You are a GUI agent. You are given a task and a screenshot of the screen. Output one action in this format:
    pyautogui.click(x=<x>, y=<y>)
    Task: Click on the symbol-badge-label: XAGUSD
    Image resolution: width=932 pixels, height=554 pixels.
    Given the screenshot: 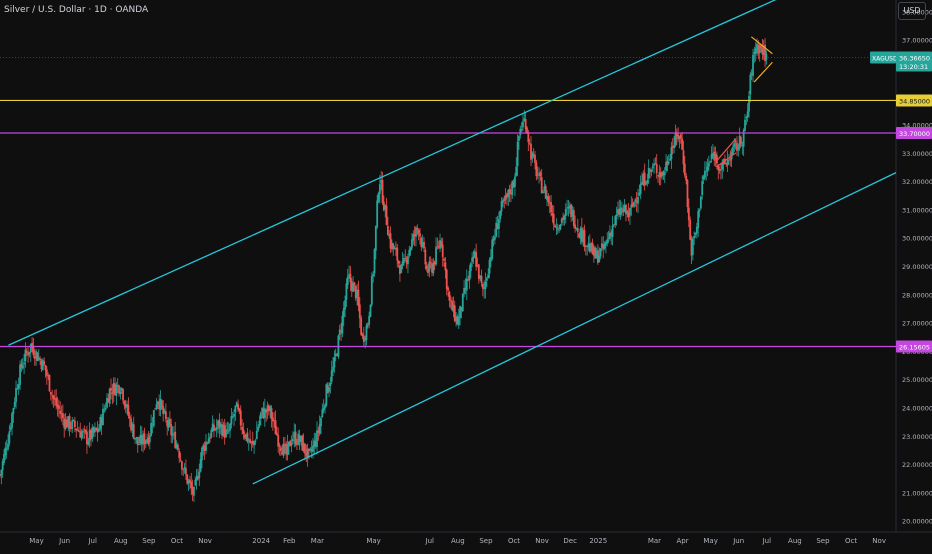 What is the action you would take?
    pyautogui.click(x=885, y=58)
    